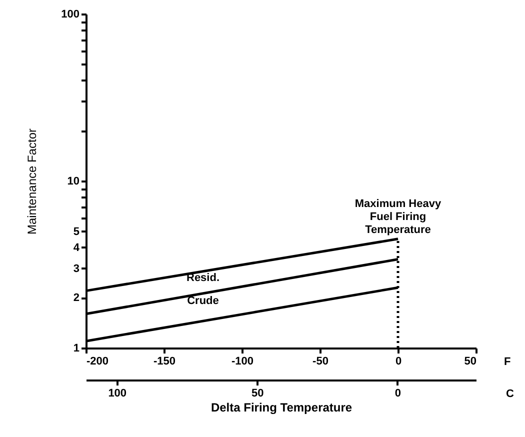 The image size is (525, 437). Describe the element at coordinates (76, 248) in the screenshot. I see `y-tick-label: 4` at that location.